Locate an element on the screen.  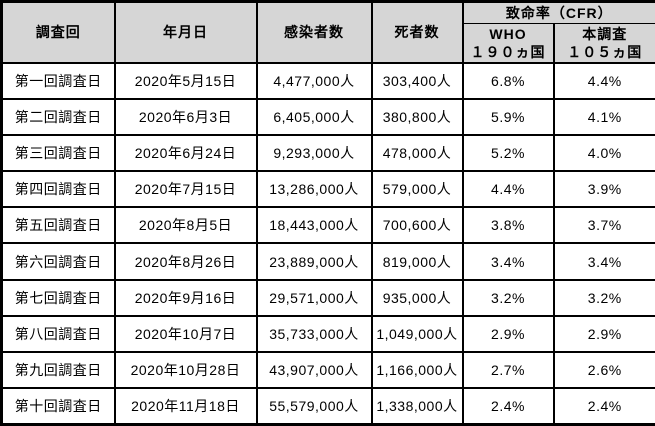
cell-infected: 29,571,000人 is located at coordinates (314, 297).